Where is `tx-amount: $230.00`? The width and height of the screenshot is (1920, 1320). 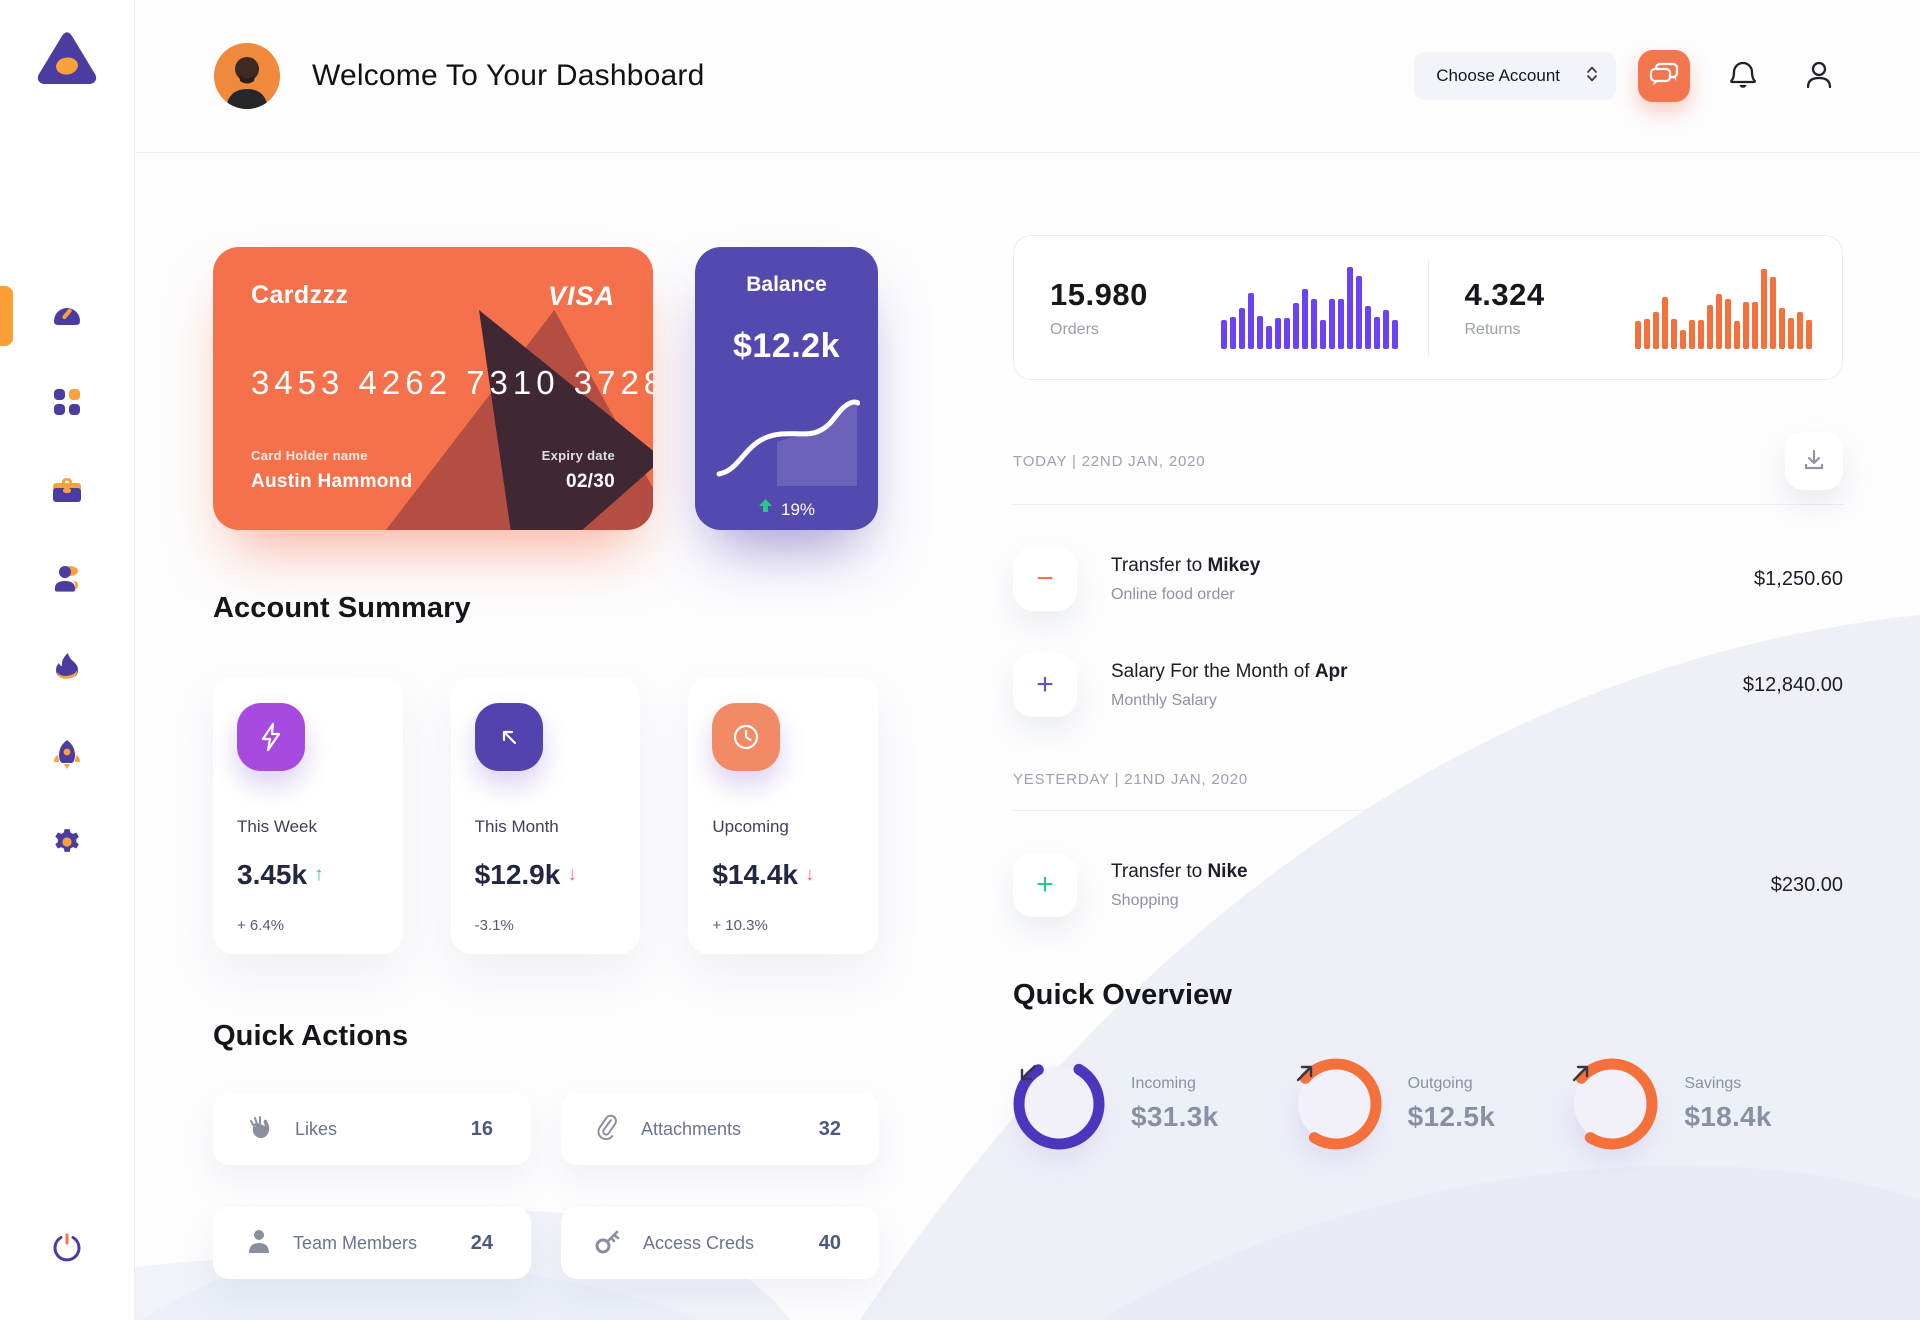
tx-amount: $230.00 is located at coordinates (1806, 884).